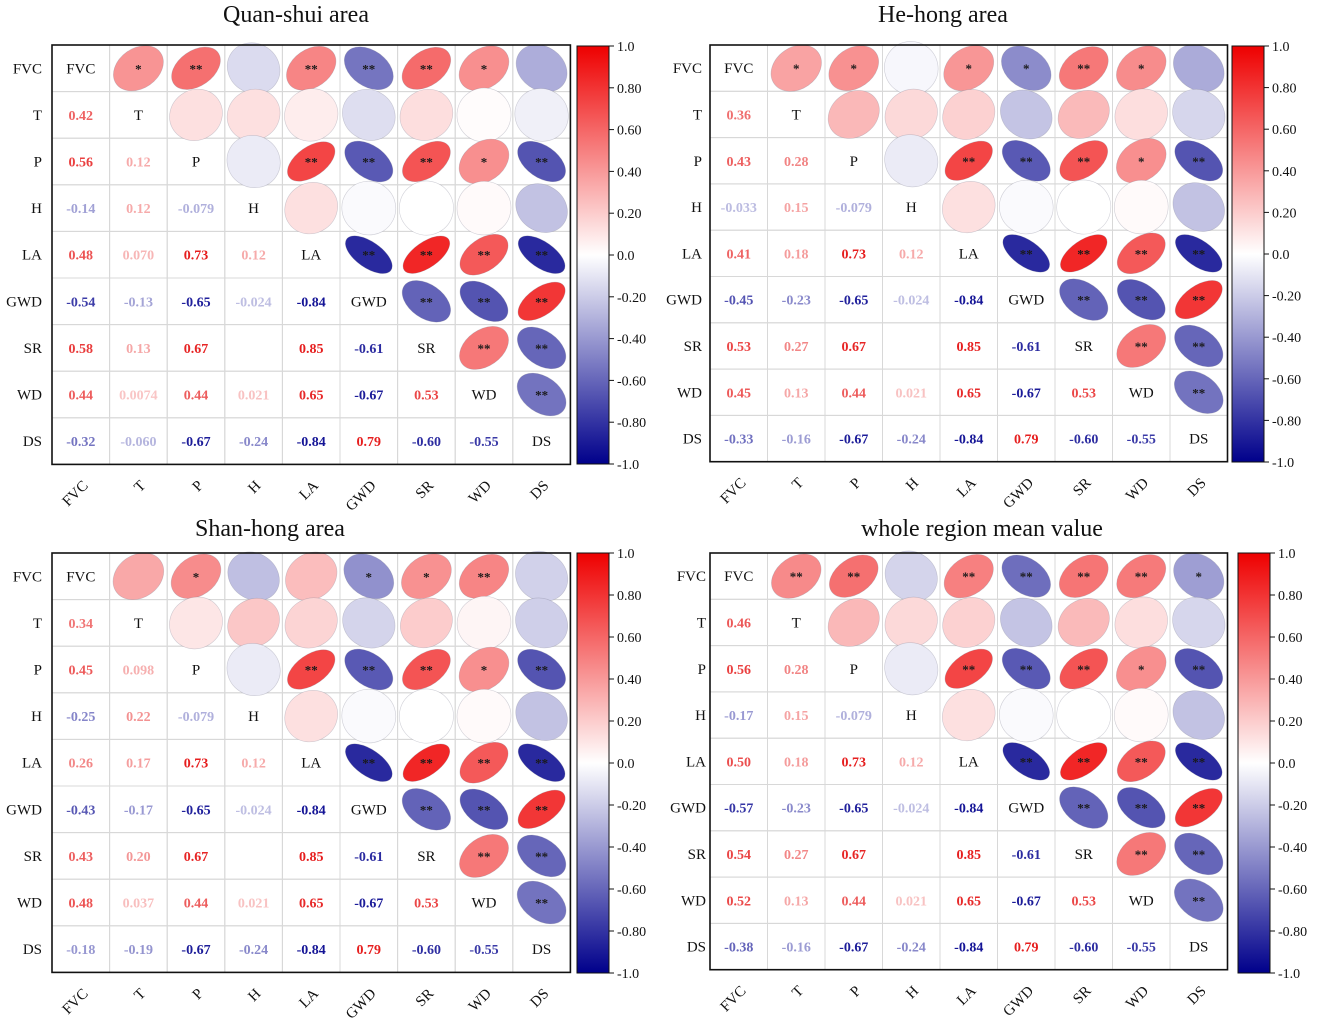 Image resolution: width=1325 pixels, height=1024 pixels. I want to click on column-label: GWD, so click(1018, 1001).